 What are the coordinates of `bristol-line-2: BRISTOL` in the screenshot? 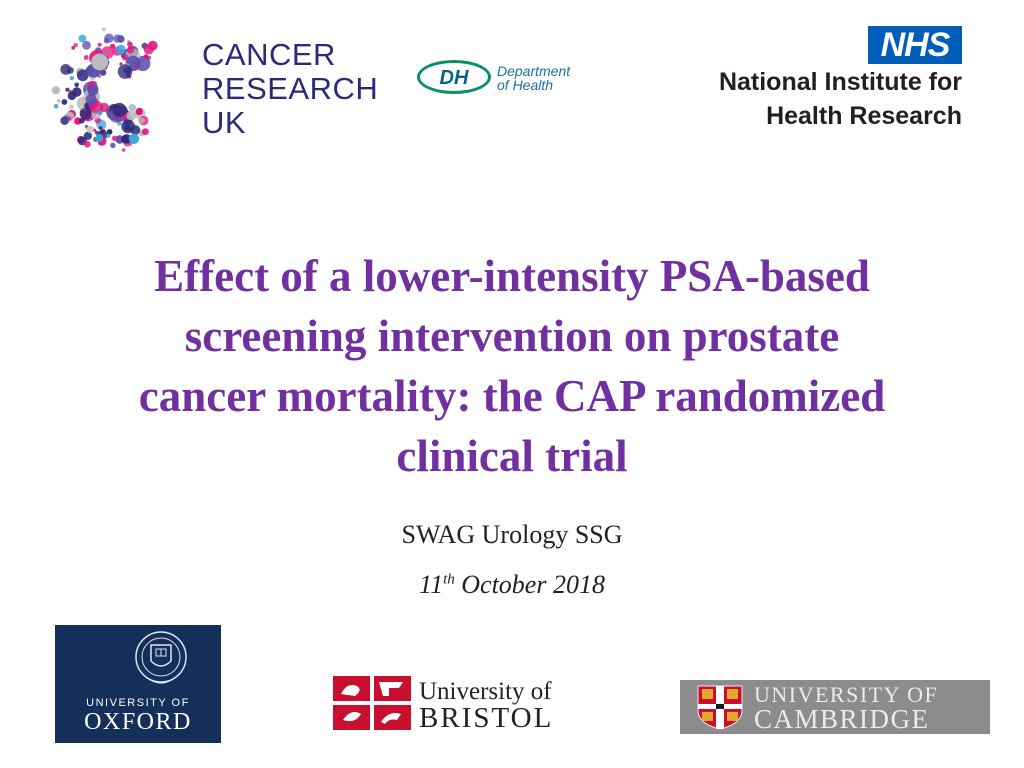 It's located at (486, 718).